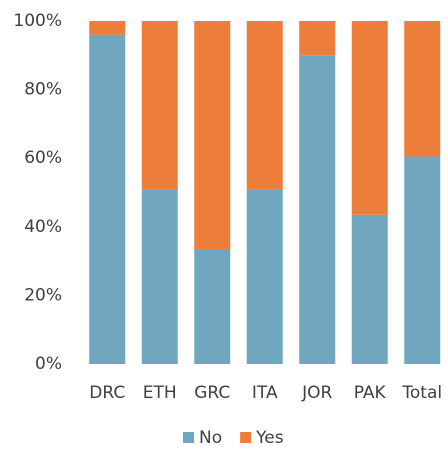 This screenshot has width=448, height=450. Describe the element at coordinates (107, 393) in the screenshot. I see `x-tick-label: DRC` at that location.